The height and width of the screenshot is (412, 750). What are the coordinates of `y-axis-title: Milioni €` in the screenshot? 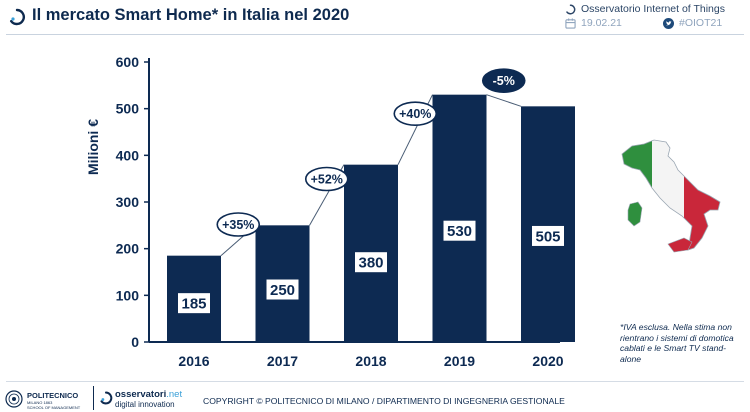 It's located at (93, 147).